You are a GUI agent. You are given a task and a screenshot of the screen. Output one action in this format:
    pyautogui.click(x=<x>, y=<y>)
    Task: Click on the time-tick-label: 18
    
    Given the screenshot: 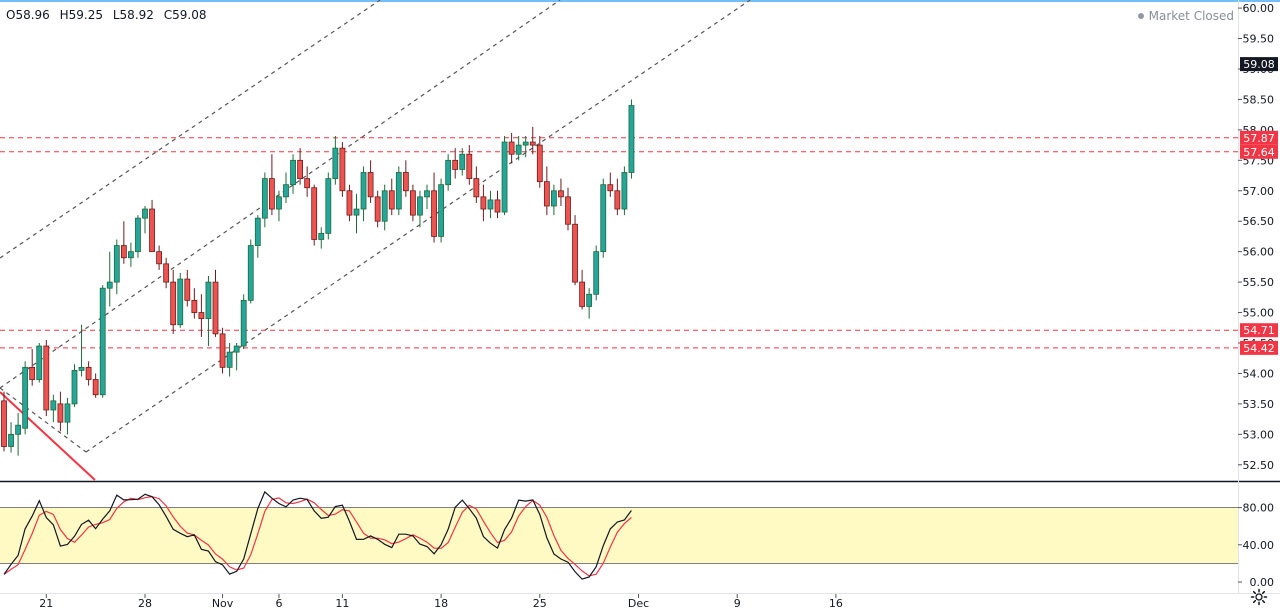 What is the action you would take?
    pyautogui.click(x=441, y=603)
    